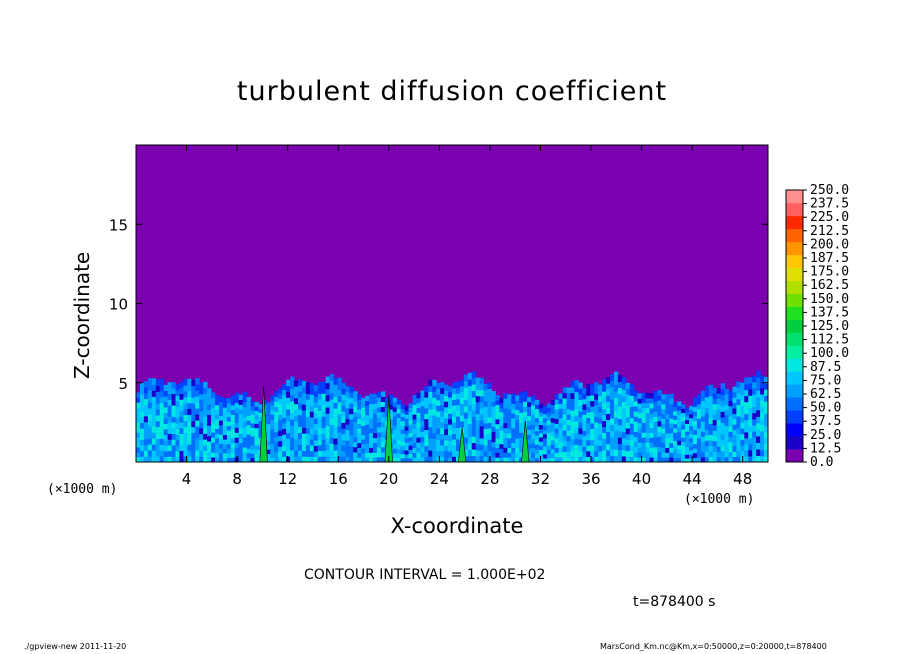 Image resolution: width=904 pixels, height=654 pixels. Describe the element at coordinates (794, 417) in the screenshot. I see `colorbar-segment` at that location.